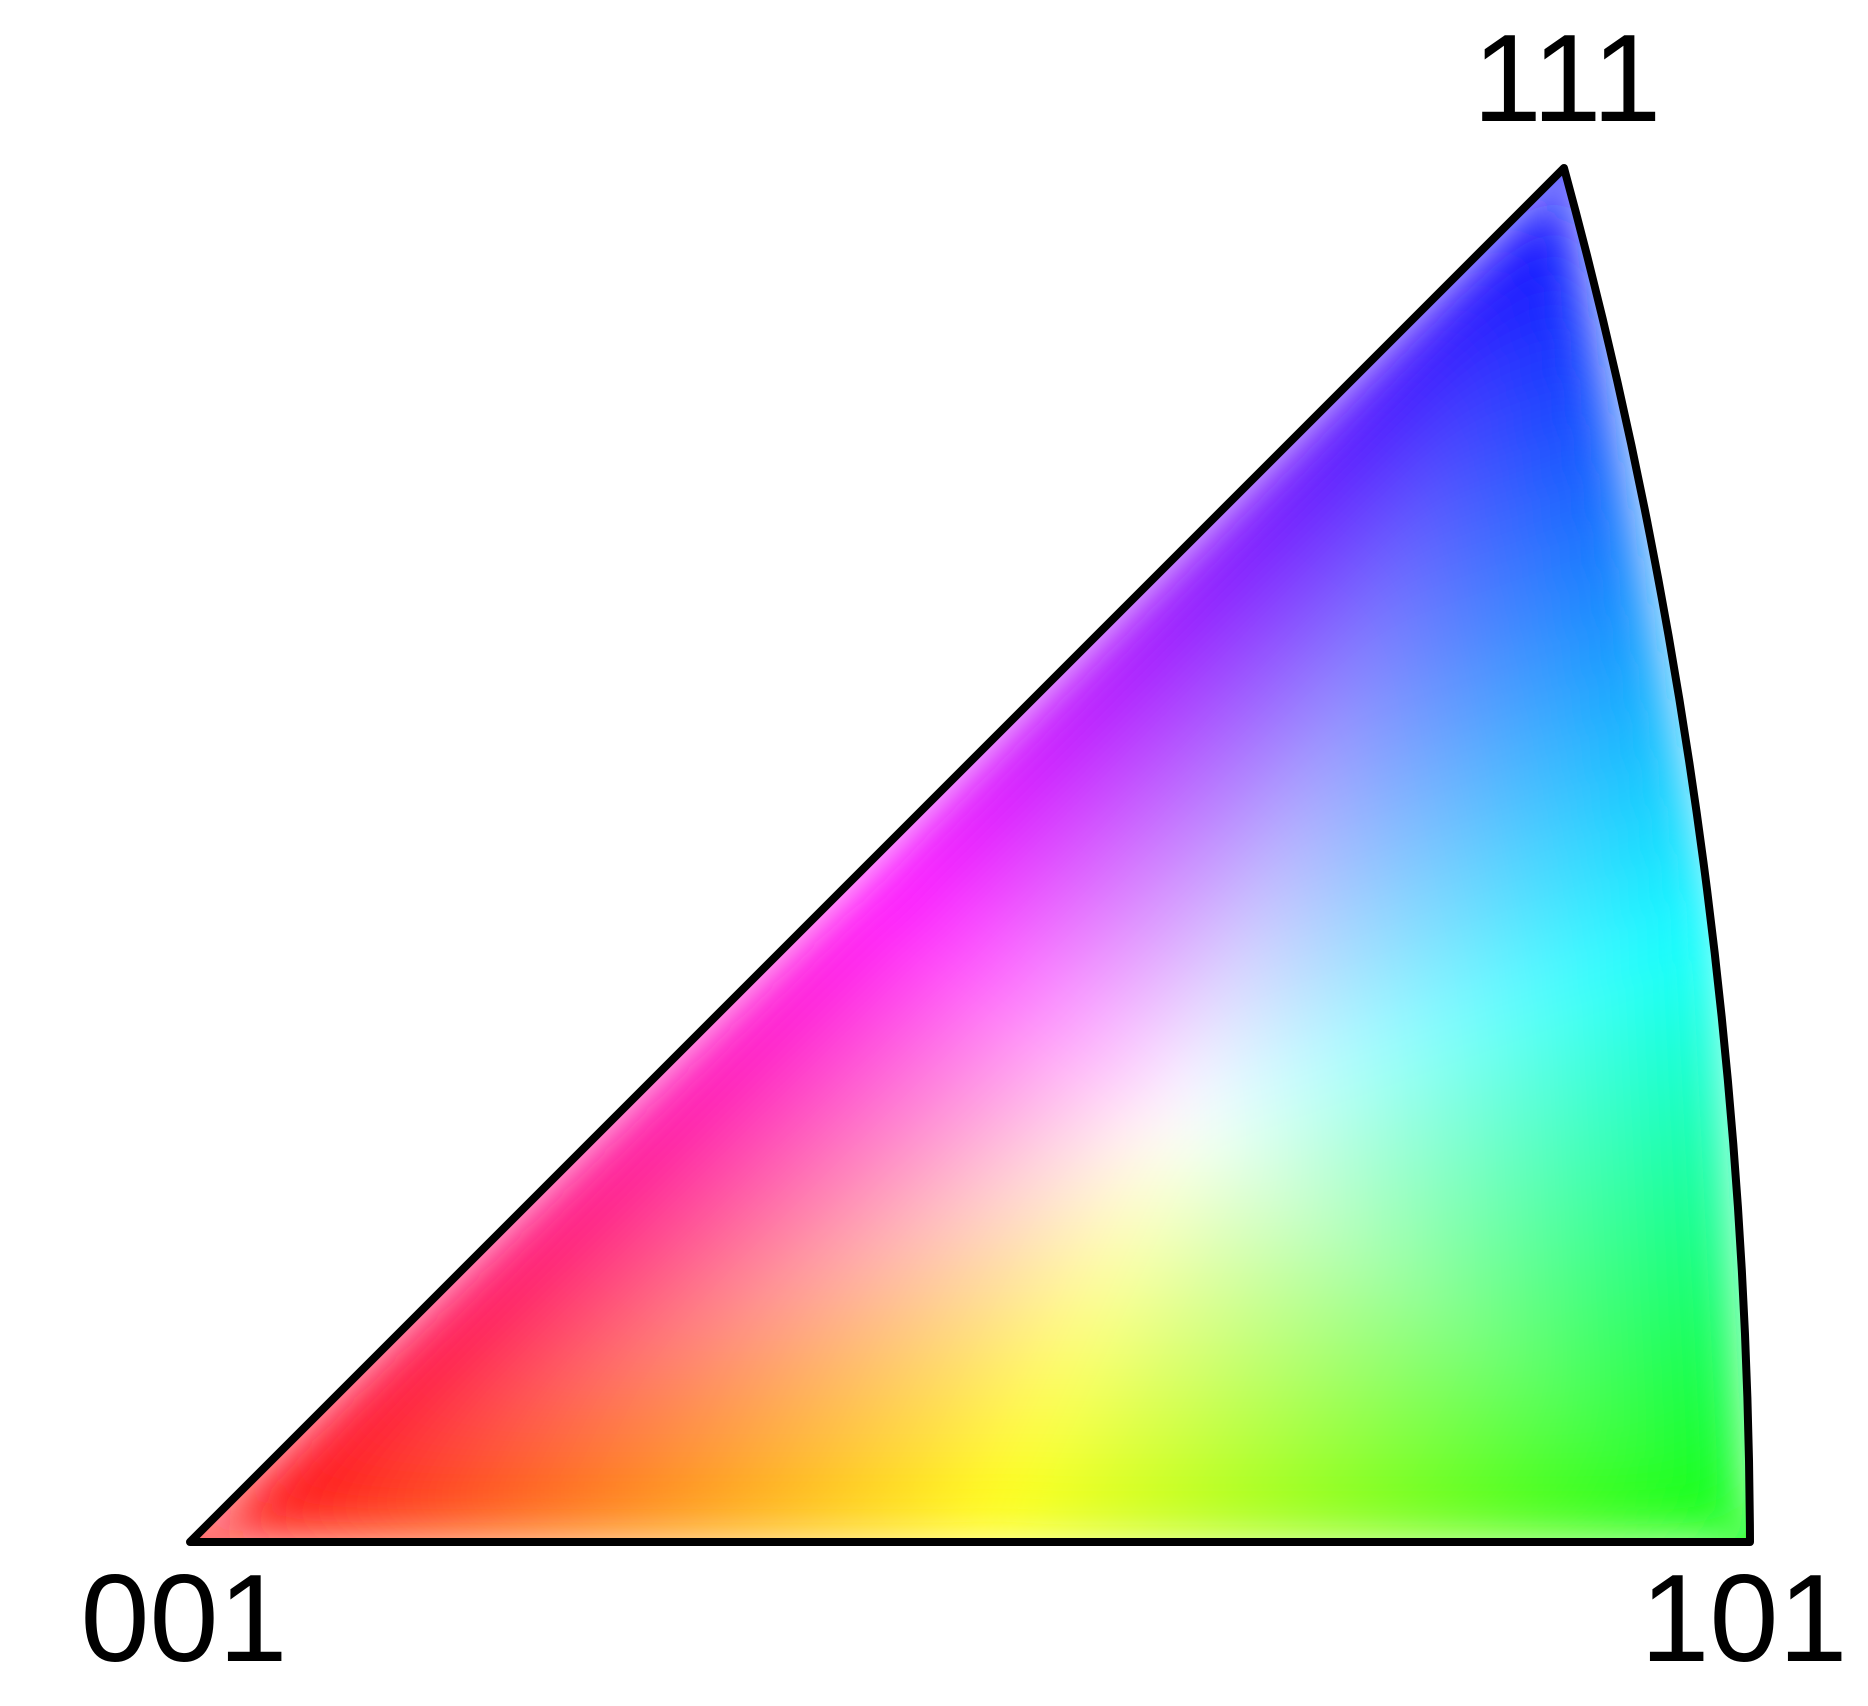 The image size is (1868, 1706). Describe the element at coordinates (1744, 1619) in the screenshot. I see `pole-label-101: 101` at that location.